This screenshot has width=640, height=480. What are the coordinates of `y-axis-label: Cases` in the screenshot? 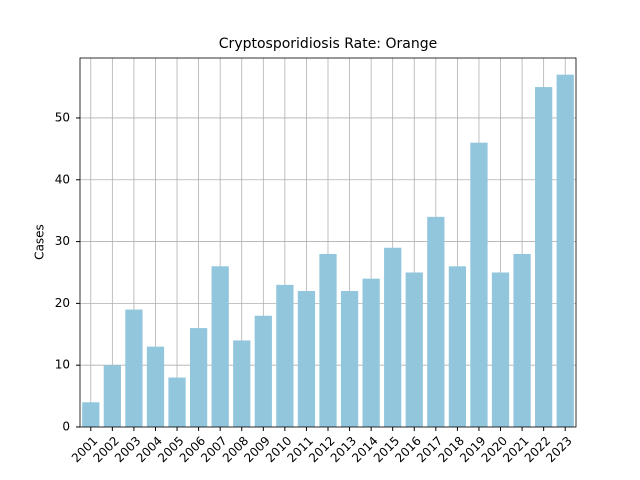 It's located at (40, 242).